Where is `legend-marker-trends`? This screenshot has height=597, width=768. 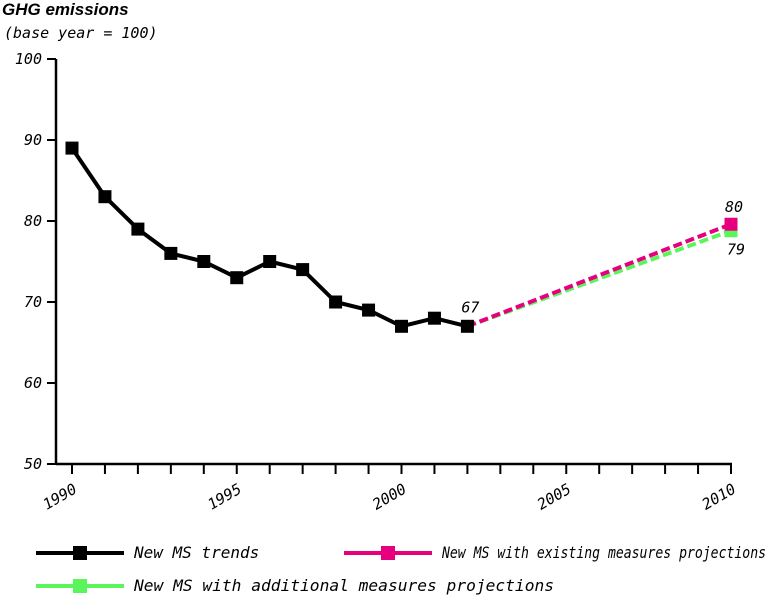
legend-marker-trends is located at coordinates (80, 553).